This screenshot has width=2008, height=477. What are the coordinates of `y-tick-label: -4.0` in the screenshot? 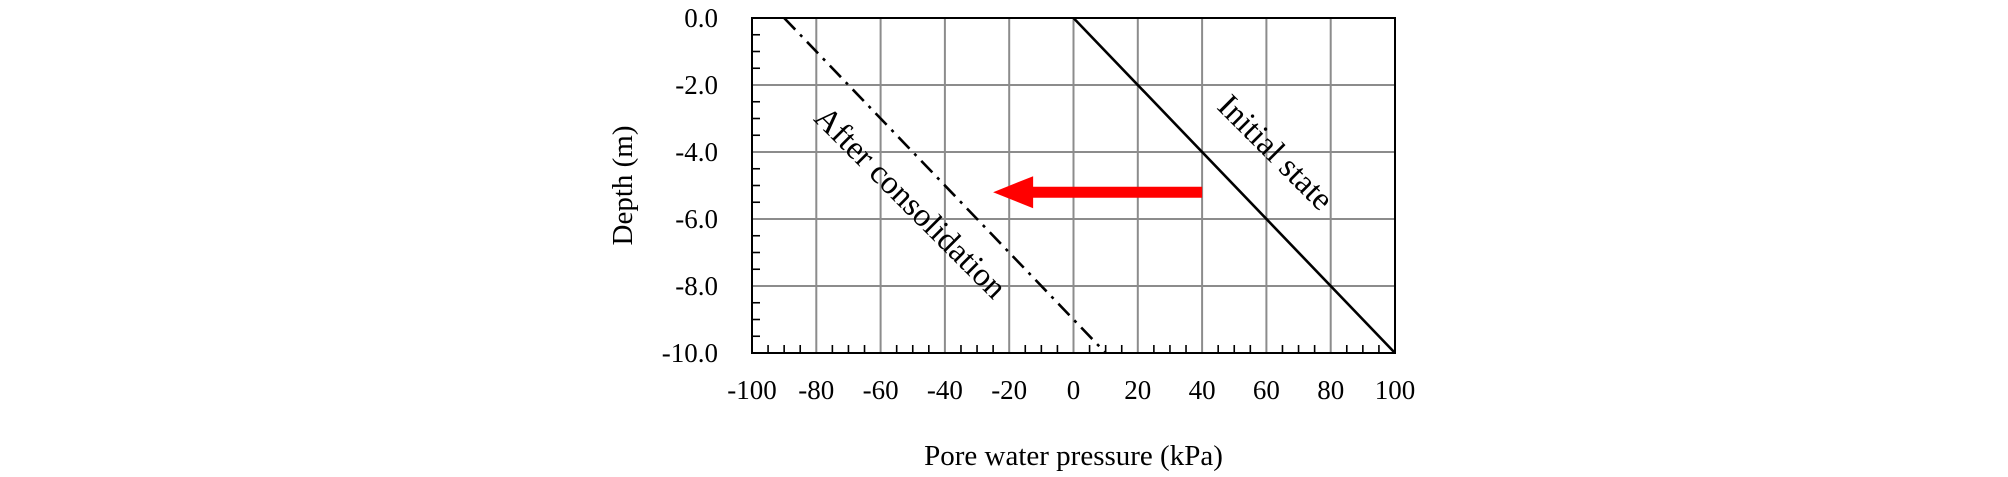 It's located at (696, 152).